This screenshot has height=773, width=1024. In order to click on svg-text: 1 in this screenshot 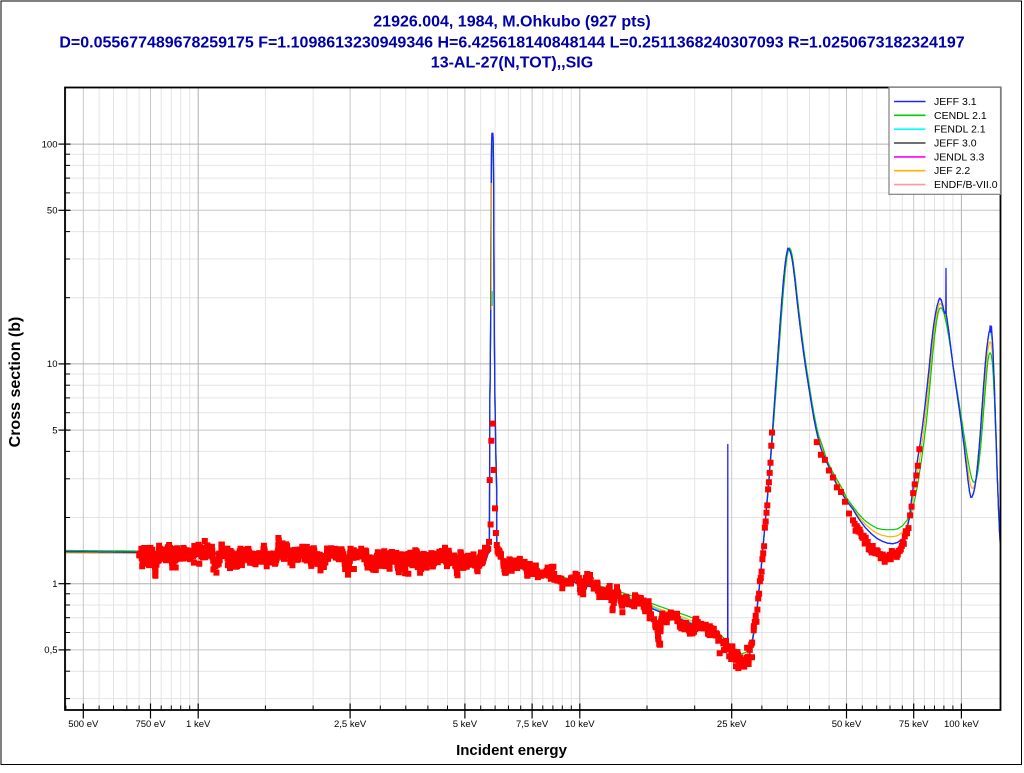, I will do `click(54, 584)`.